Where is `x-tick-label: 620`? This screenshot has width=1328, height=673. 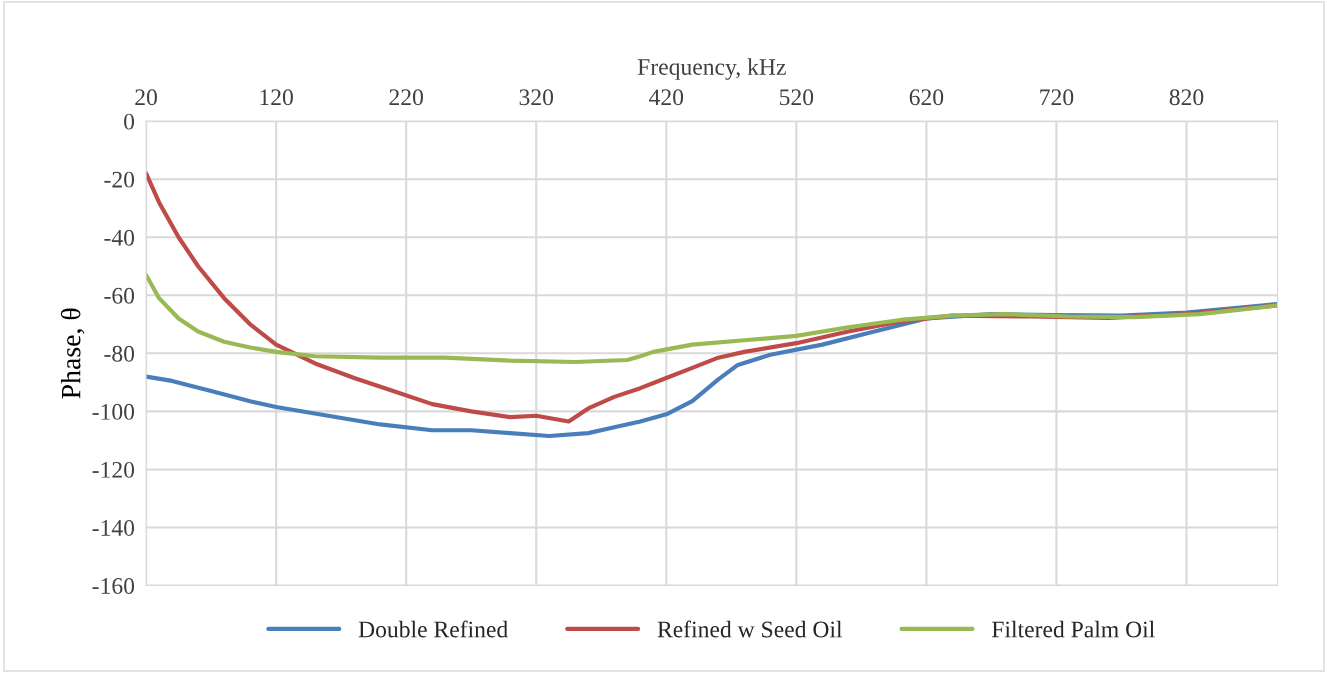
x-tick-label: 620 is located at coordinates (926, 97).